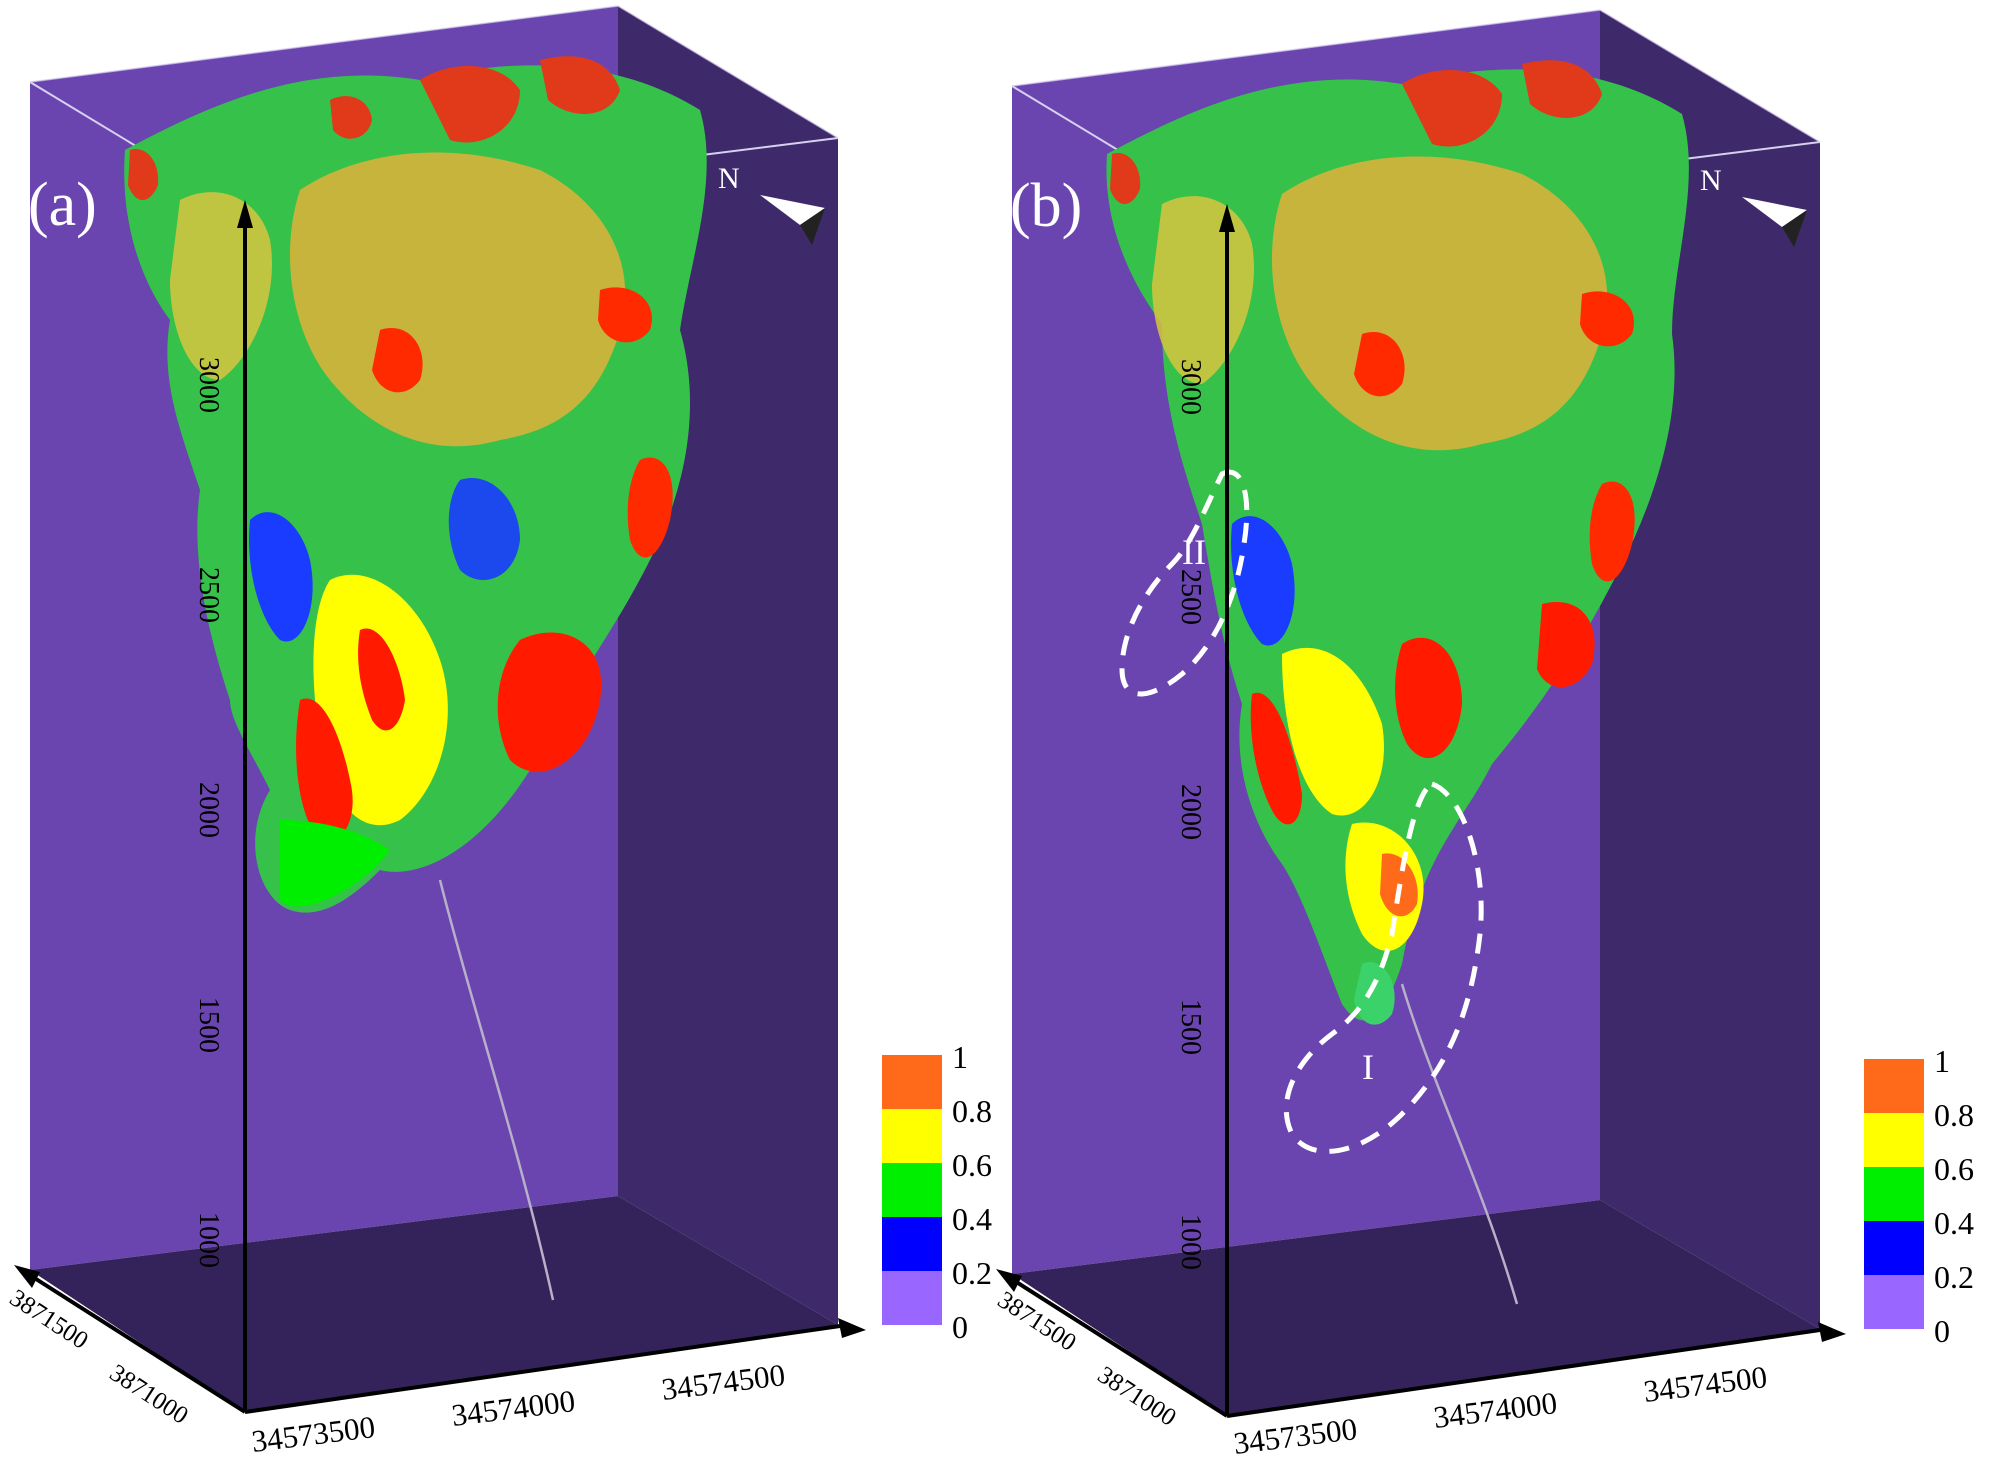 The width and height of the screenshot is (1997, 1484). Describe the element at coordinates (1046, 206) in the screenshot. I see `panel-label: (b)` at that location.